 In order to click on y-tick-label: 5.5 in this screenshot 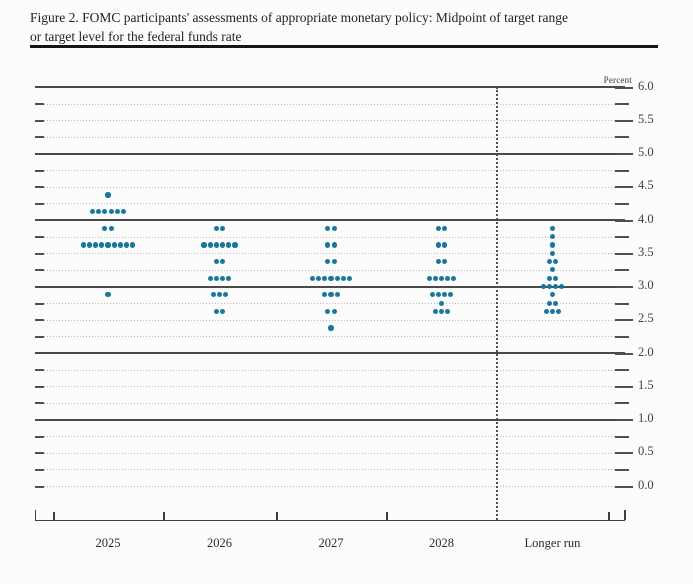, I will do `click(646, 118)`.